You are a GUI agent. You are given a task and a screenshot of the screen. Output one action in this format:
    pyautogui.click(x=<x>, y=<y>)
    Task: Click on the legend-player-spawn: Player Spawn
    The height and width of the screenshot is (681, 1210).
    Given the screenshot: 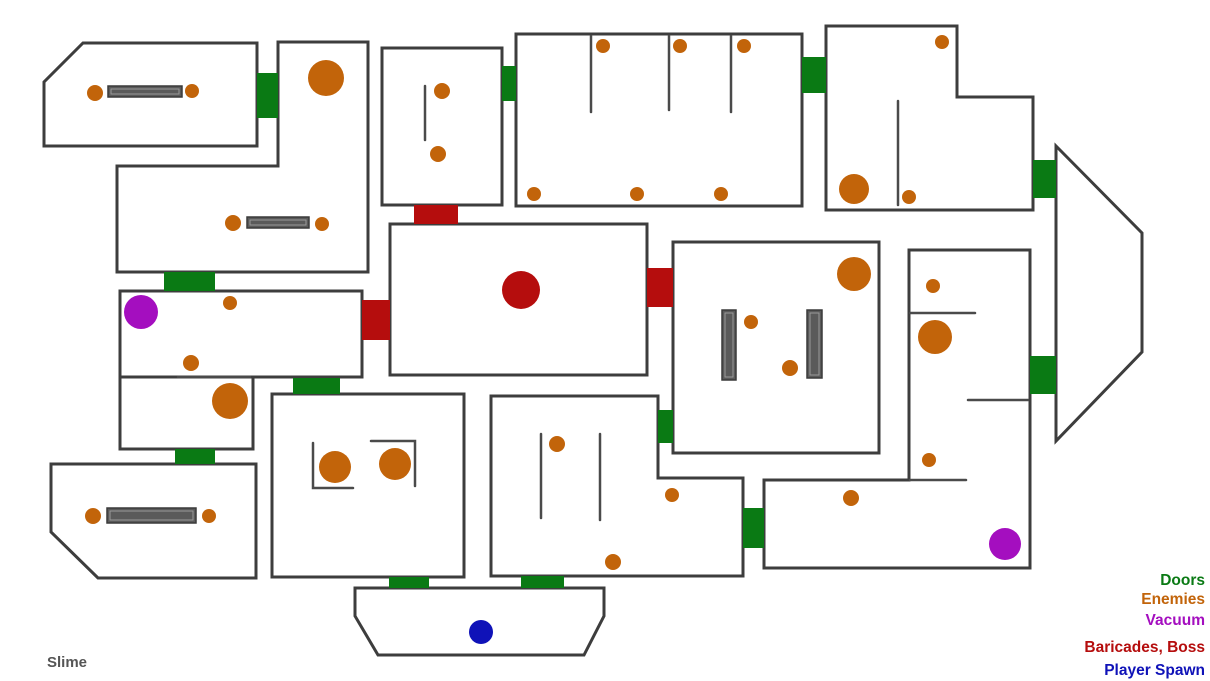 What is the action you would take?
    pyautogui.click(x=1154, y=670)
    